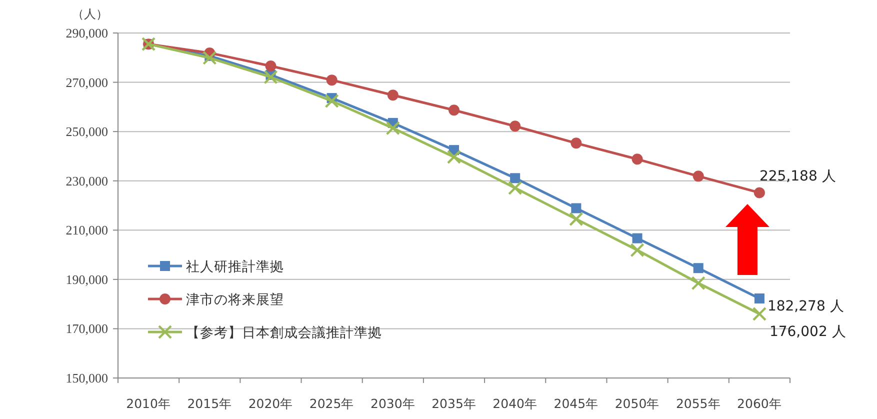 The image size is (877, 419). Describe the element at coordinates (807, 332) in the screenshot. I see `annotation: 176,002 人` at that location.